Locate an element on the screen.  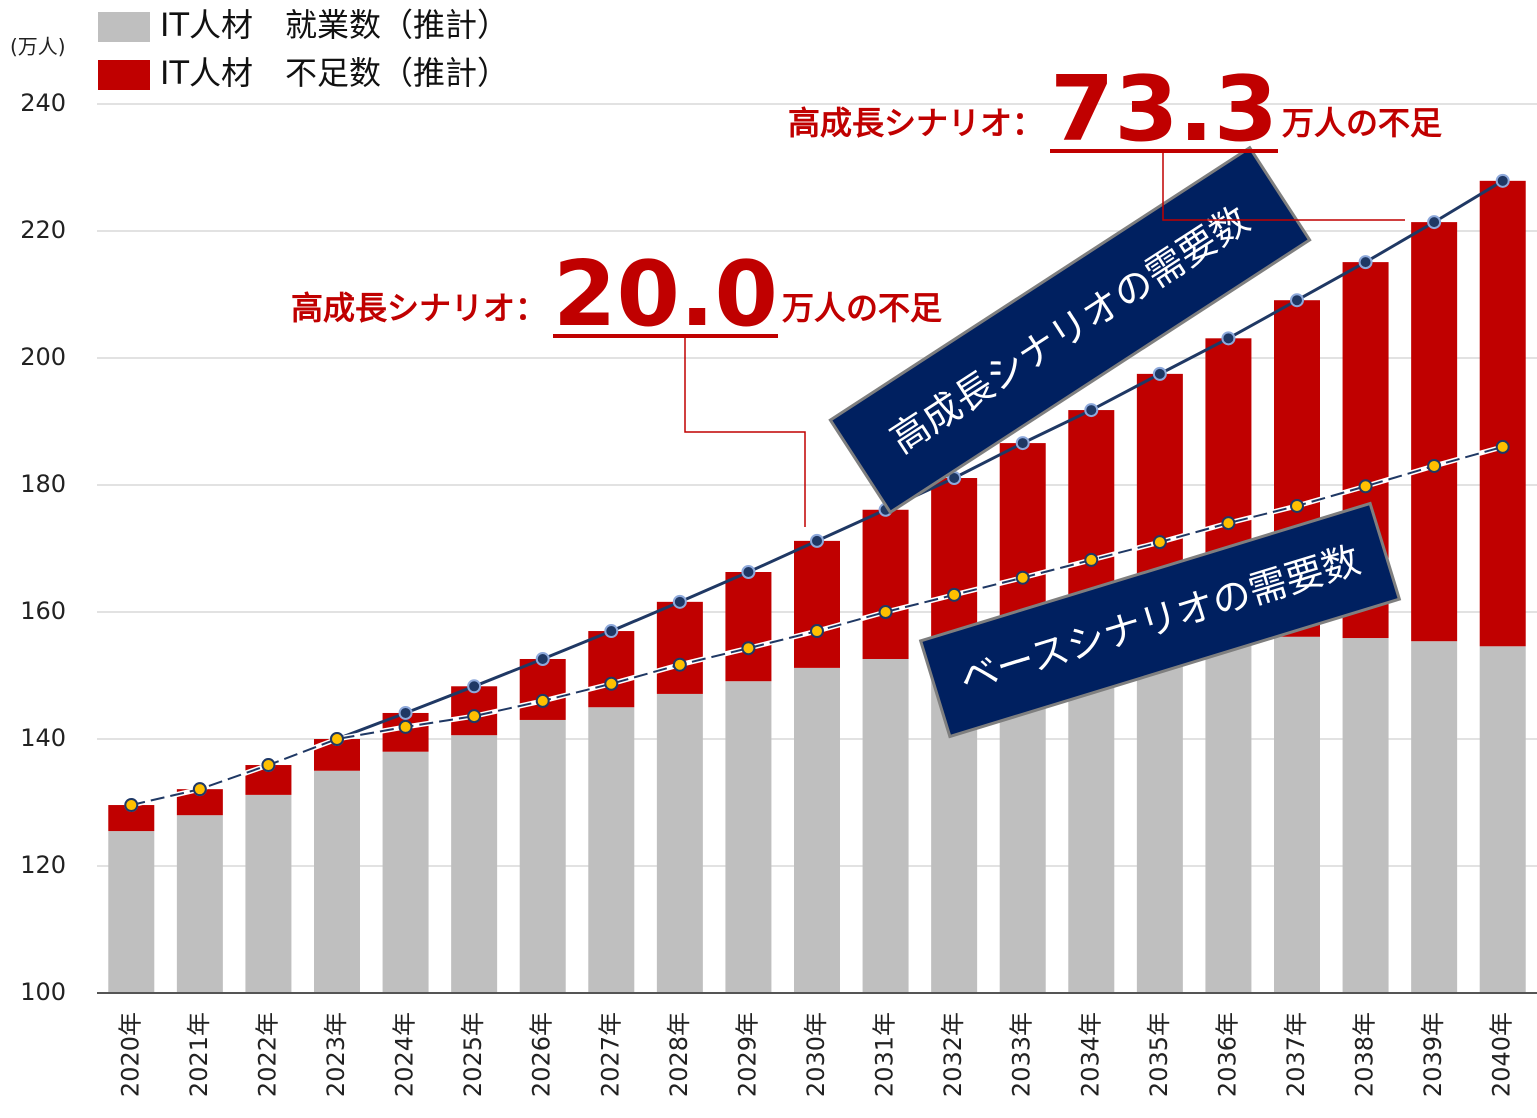
x-tick-label: 2023年 is located at coordinates (336, 1054).